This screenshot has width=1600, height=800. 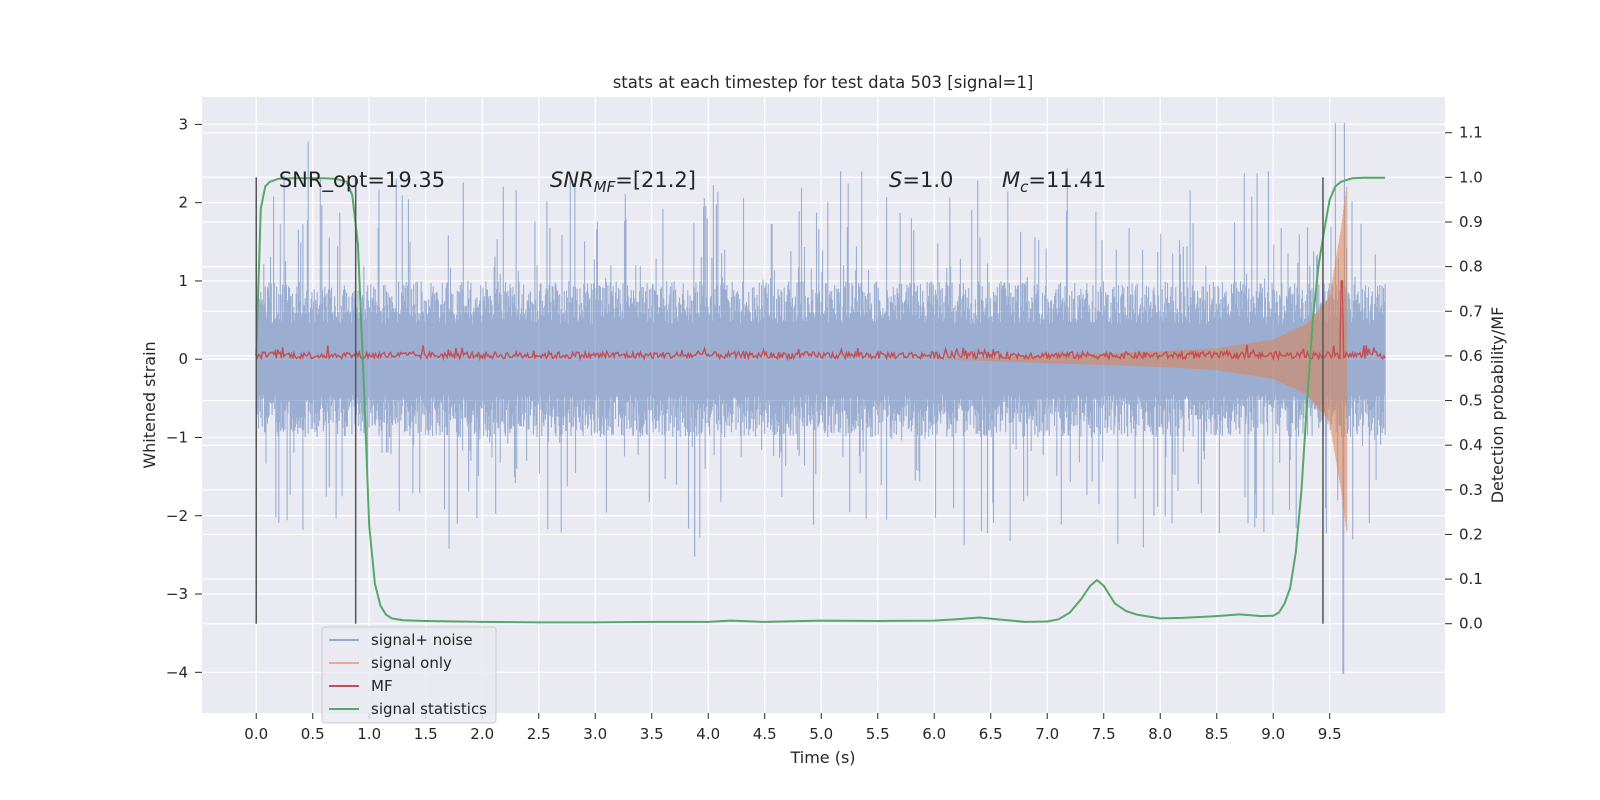 What do you see at coordinates (878, 734) in the screenshot?
I see `x-tick-label: 5.5` at bounding box center [878, 734].